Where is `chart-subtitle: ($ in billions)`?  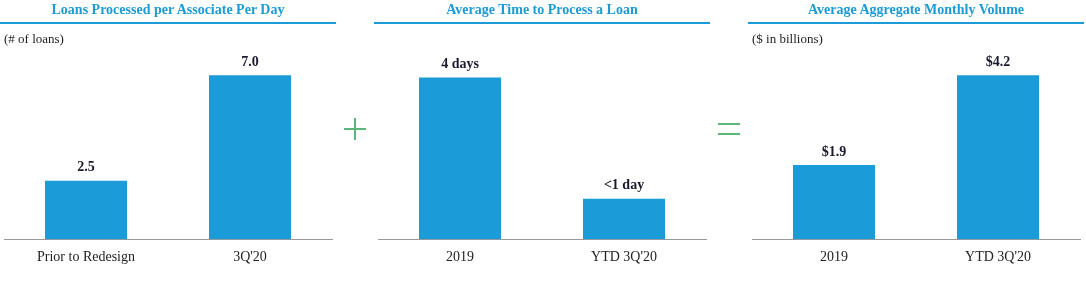 chart-subtitle: ($ in billions) is located at coordinates (787, 39).